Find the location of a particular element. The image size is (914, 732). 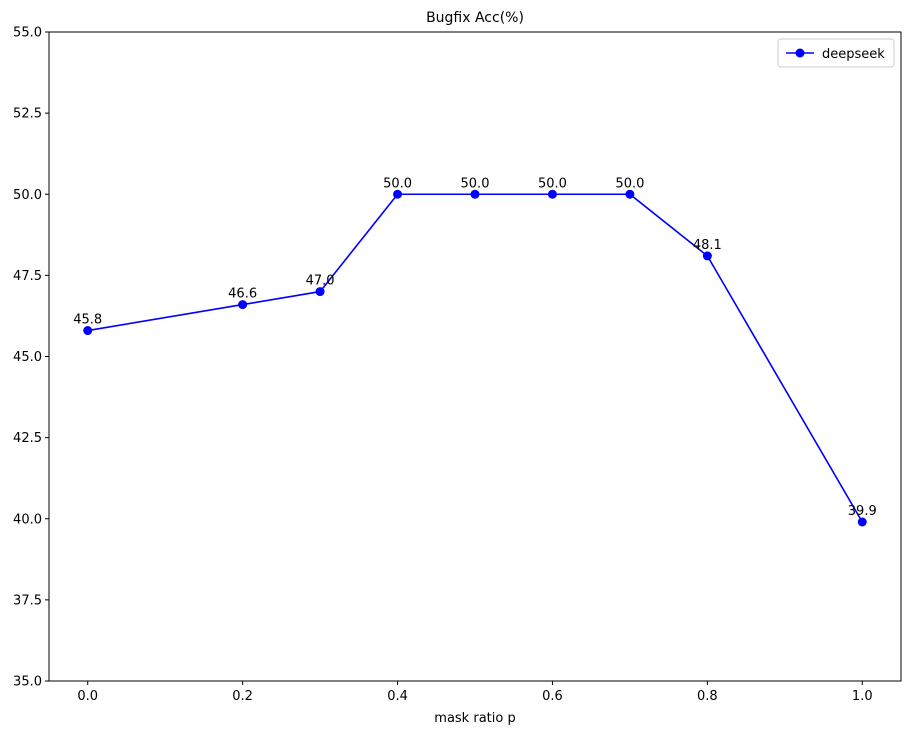

data-label: 47.0 is located at coordinates (320, 281).